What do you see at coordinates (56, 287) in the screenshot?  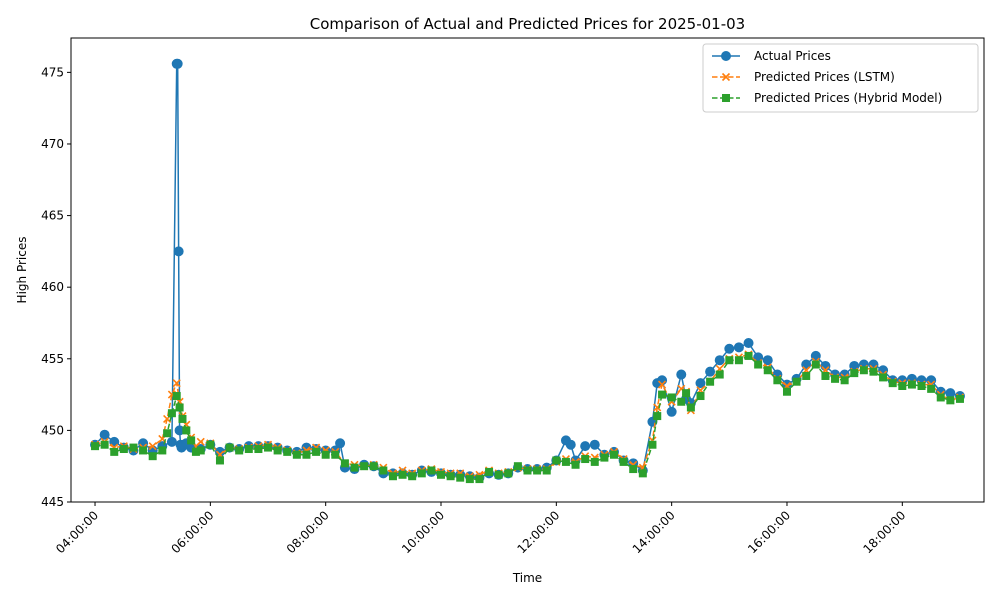 I see `y-axis: 445 450 455 460 465 470 475` at bounding box center [56, 287].